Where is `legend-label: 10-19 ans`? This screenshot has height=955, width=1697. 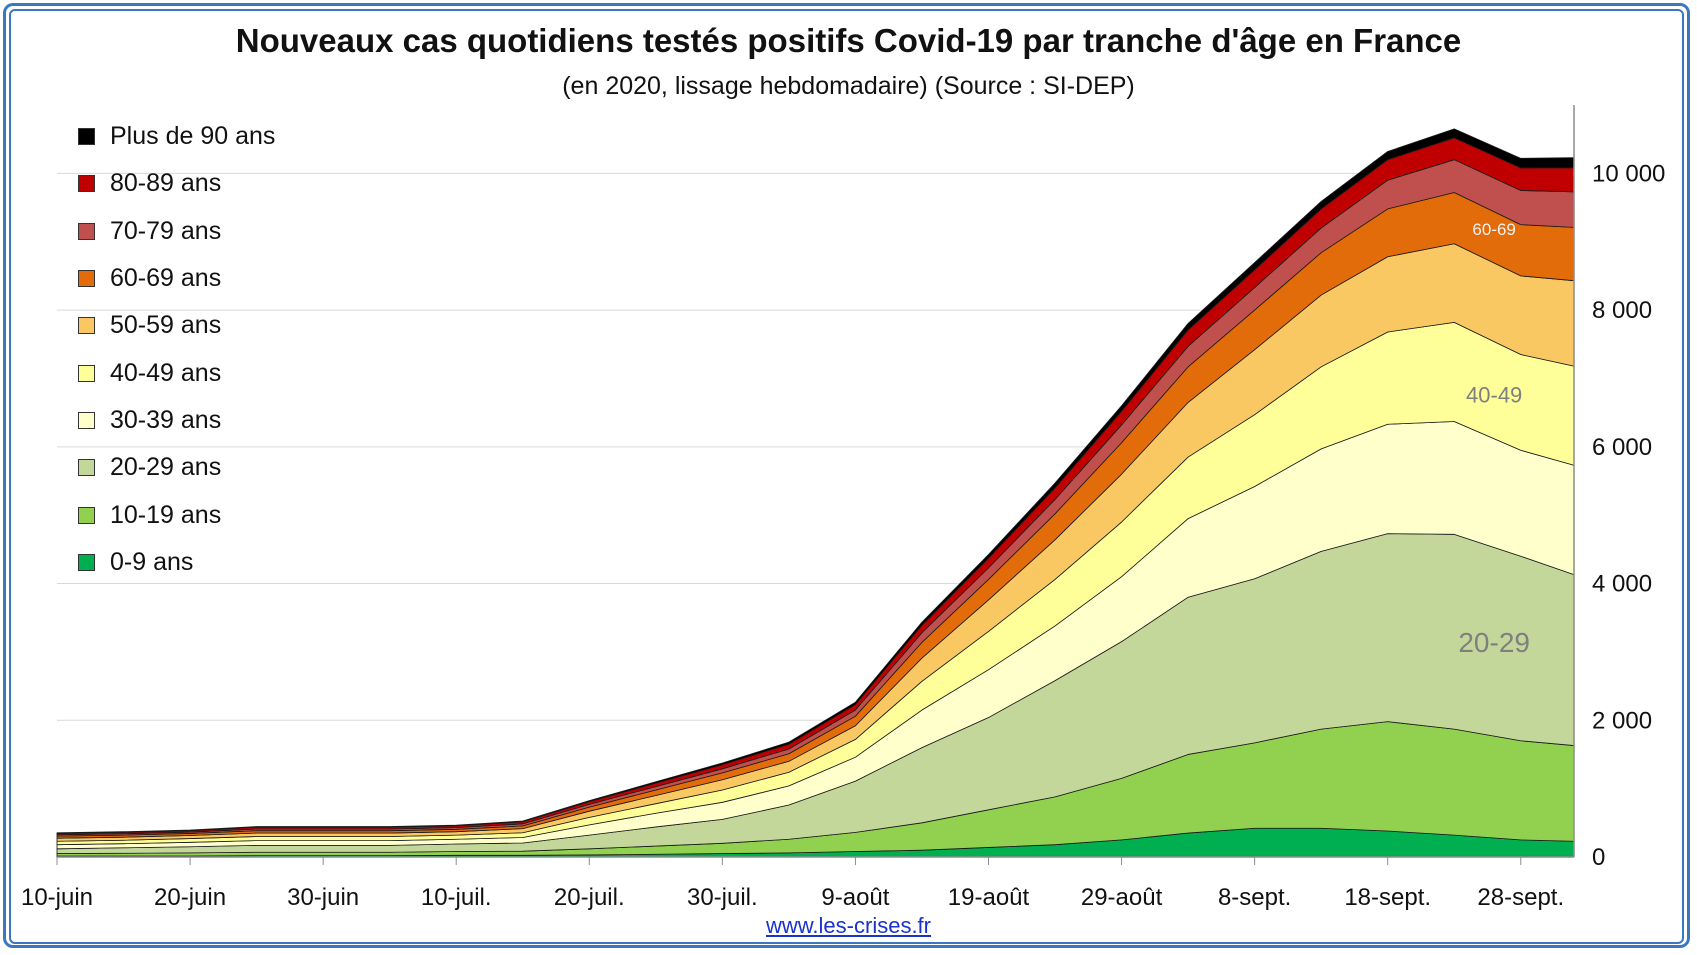 legend-label: 10-19 ans is located at coordinates (166, 514).